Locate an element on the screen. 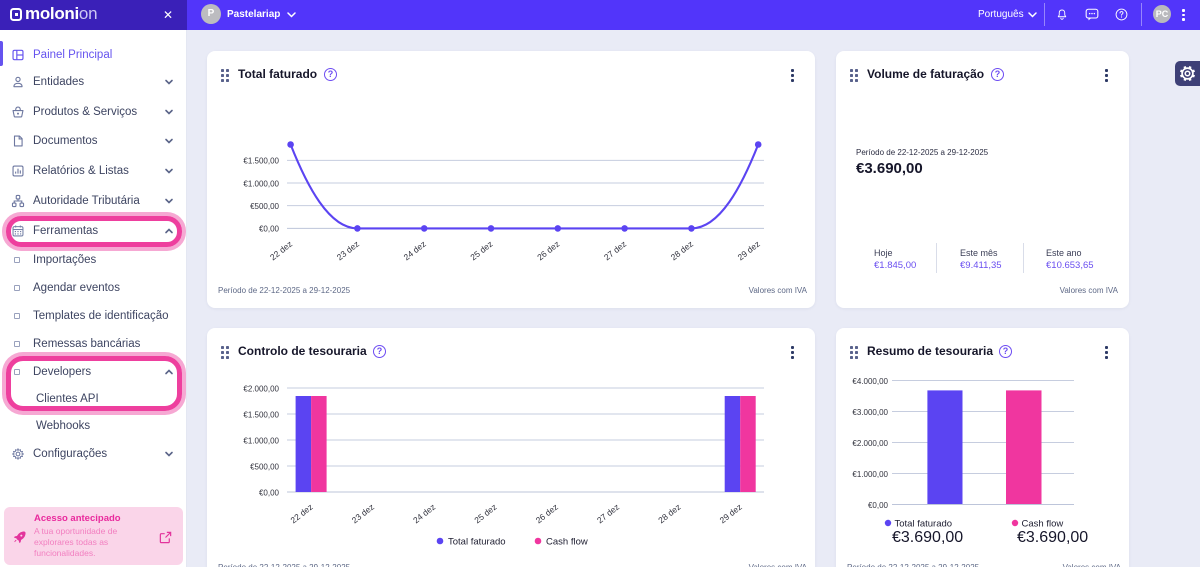 This screenshot has height=567, width=1200. svg-text: €4.000,00 is located at coordinates (870, 381).